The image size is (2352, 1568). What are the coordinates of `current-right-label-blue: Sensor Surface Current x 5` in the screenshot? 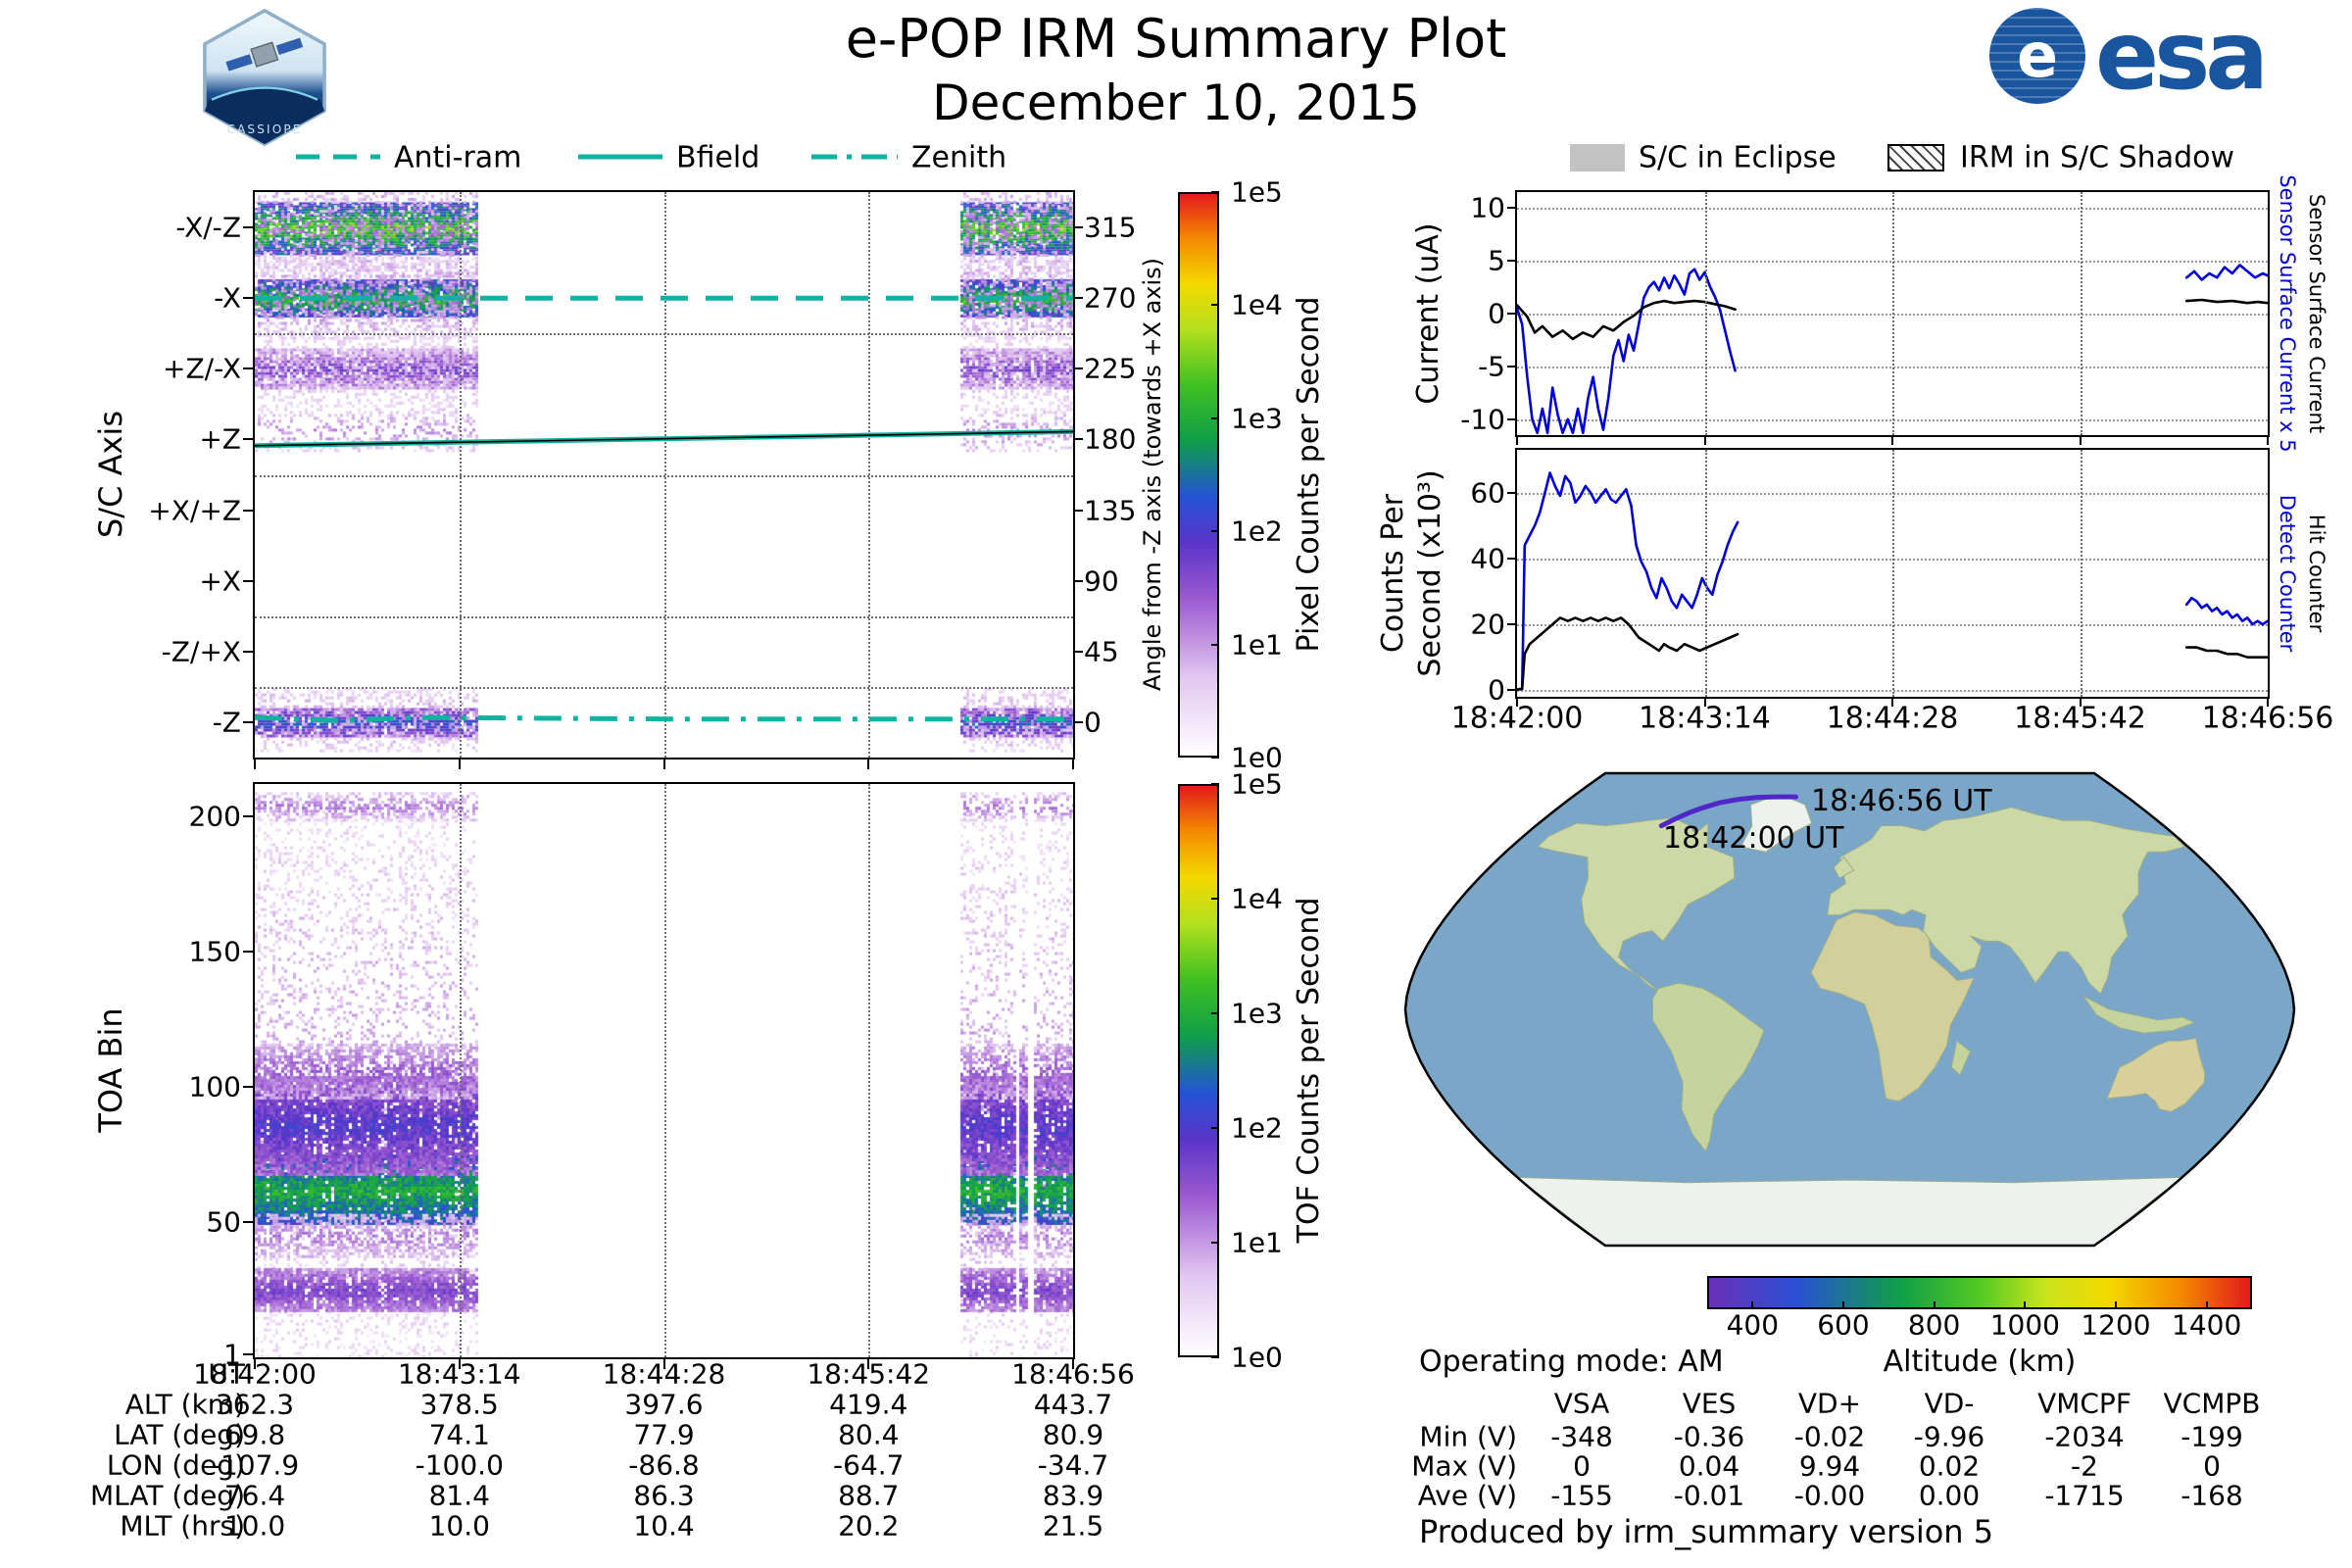 It's located at (2287, 313).